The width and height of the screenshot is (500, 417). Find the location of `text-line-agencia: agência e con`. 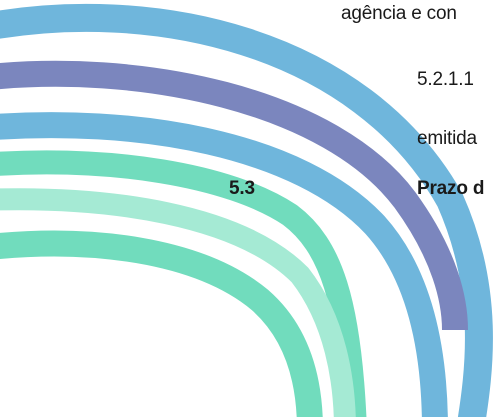

text-line-agencia: agência e con is located at coordinates (399, 13).